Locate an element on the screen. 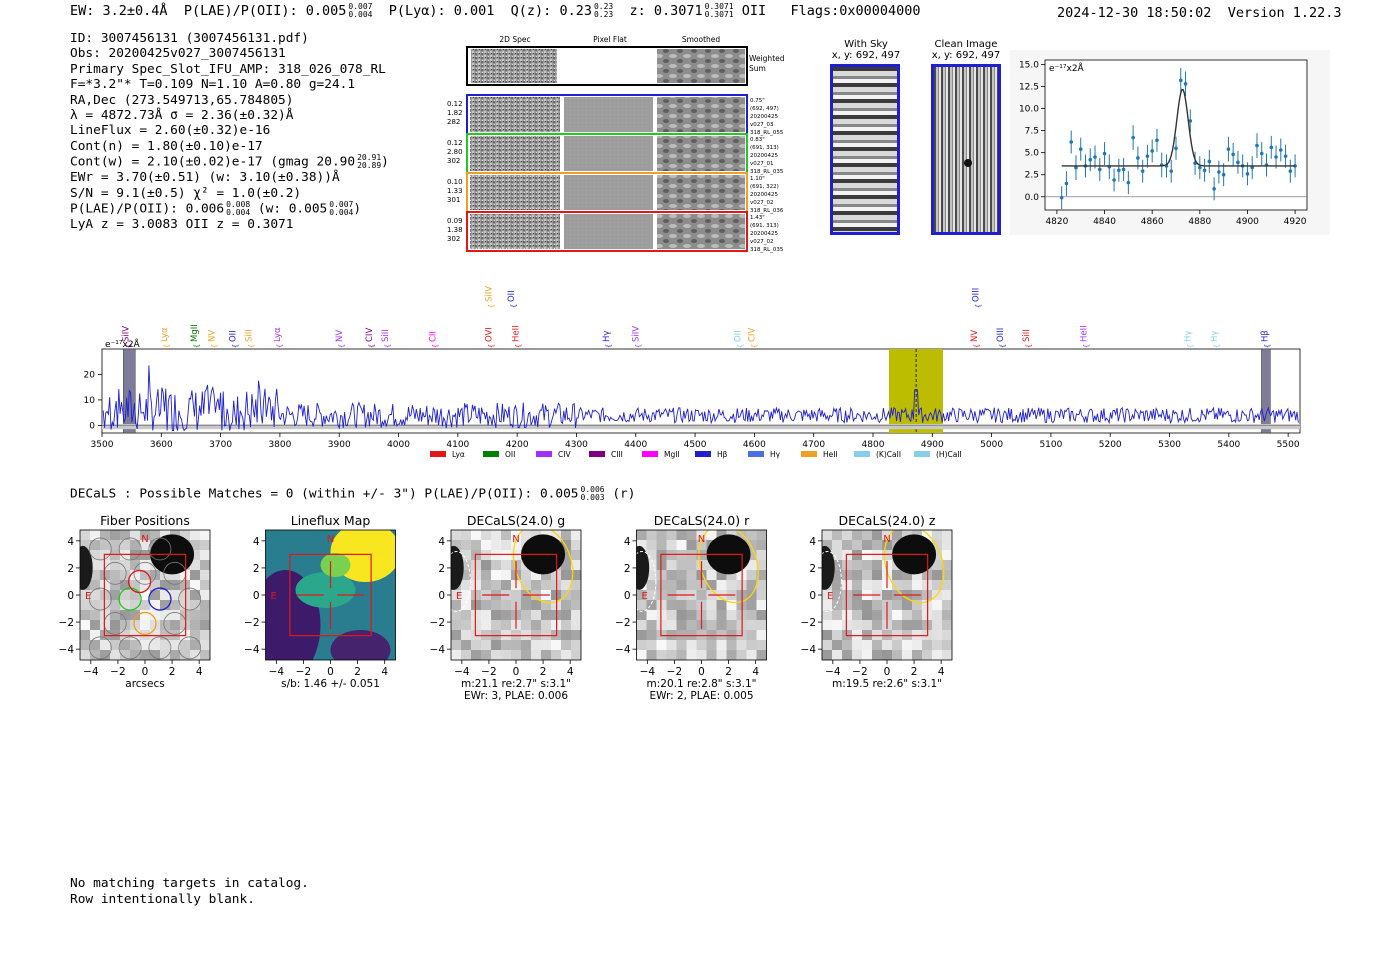 This screenshot has height=953, width=1400. spec-legend-swatch is located at coordinates (491, 454).